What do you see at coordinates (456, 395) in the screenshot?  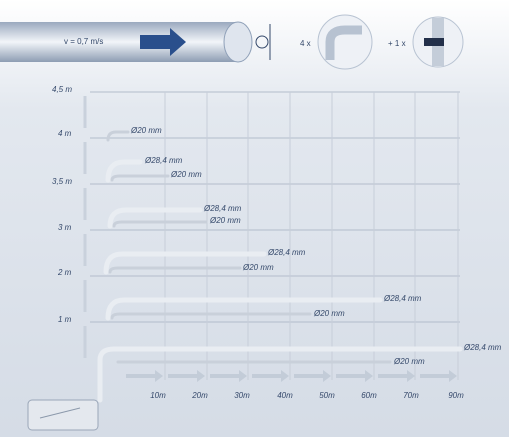 I see `distance-label: 90m` at bounding box center [456, 395].